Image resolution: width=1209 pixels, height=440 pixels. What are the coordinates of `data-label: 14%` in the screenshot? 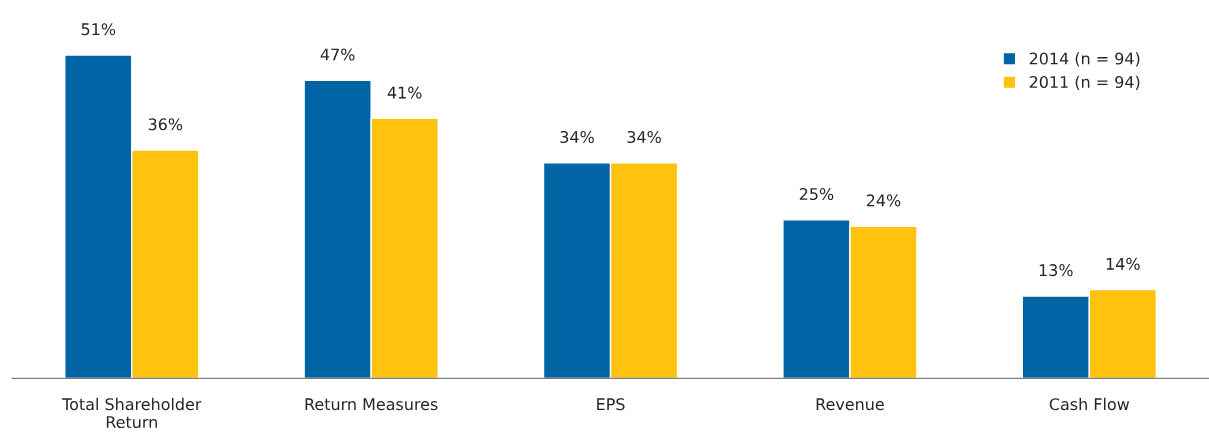 It's located at (1123, 263).